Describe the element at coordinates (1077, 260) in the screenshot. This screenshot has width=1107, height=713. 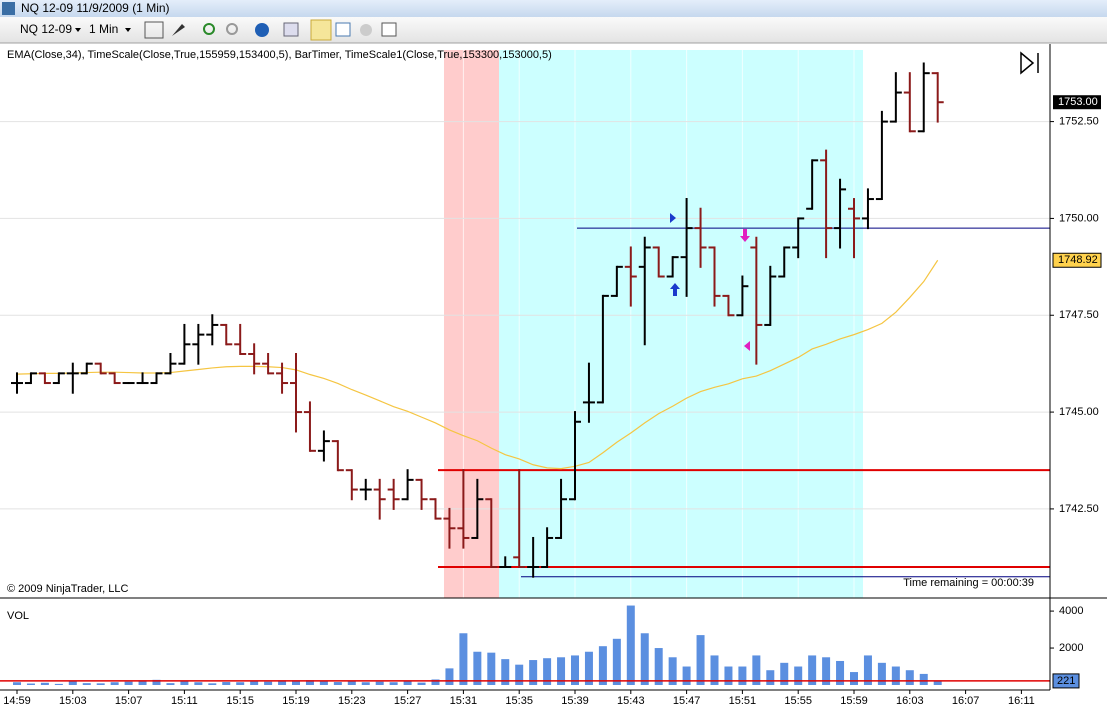
I see `ema-value-box` at that location.